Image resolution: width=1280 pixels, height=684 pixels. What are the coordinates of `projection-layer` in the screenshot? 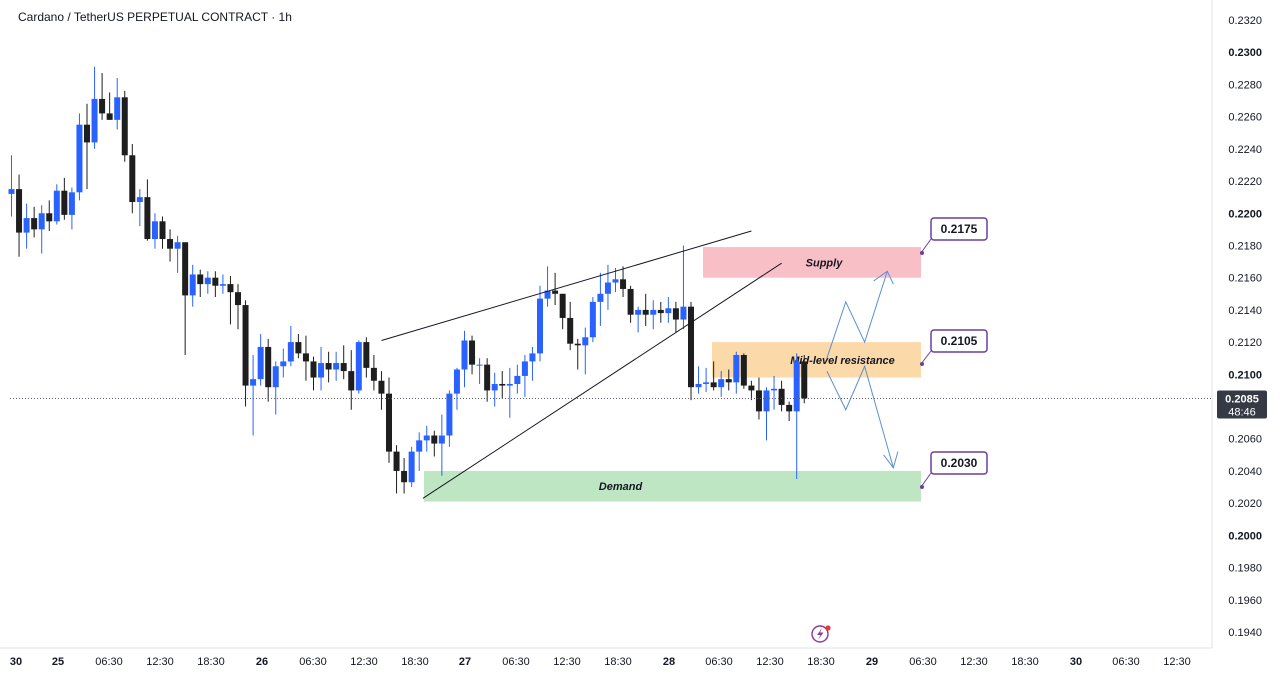 It's located at (862, 369).